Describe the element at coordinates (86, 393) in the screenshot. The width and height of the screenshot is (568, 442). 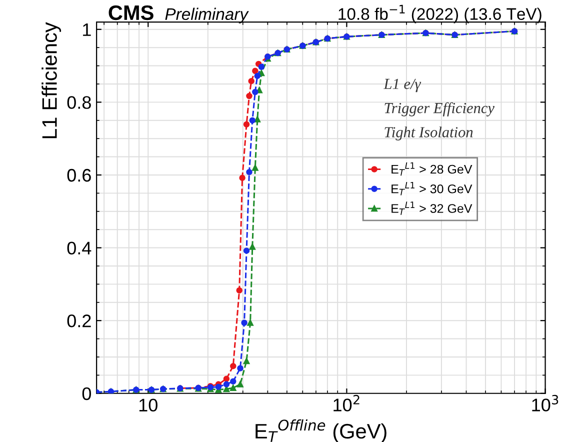
I see `y-tick-label: 0` at that location.